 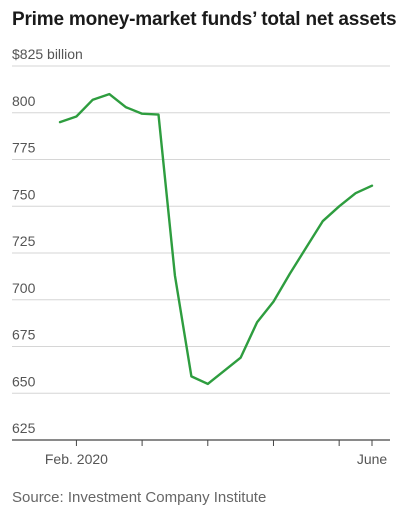 What do you see at coordinates (24, 428) in the screenshot?
I see `y-tick-label: 625` at bounding box center [24, 428].